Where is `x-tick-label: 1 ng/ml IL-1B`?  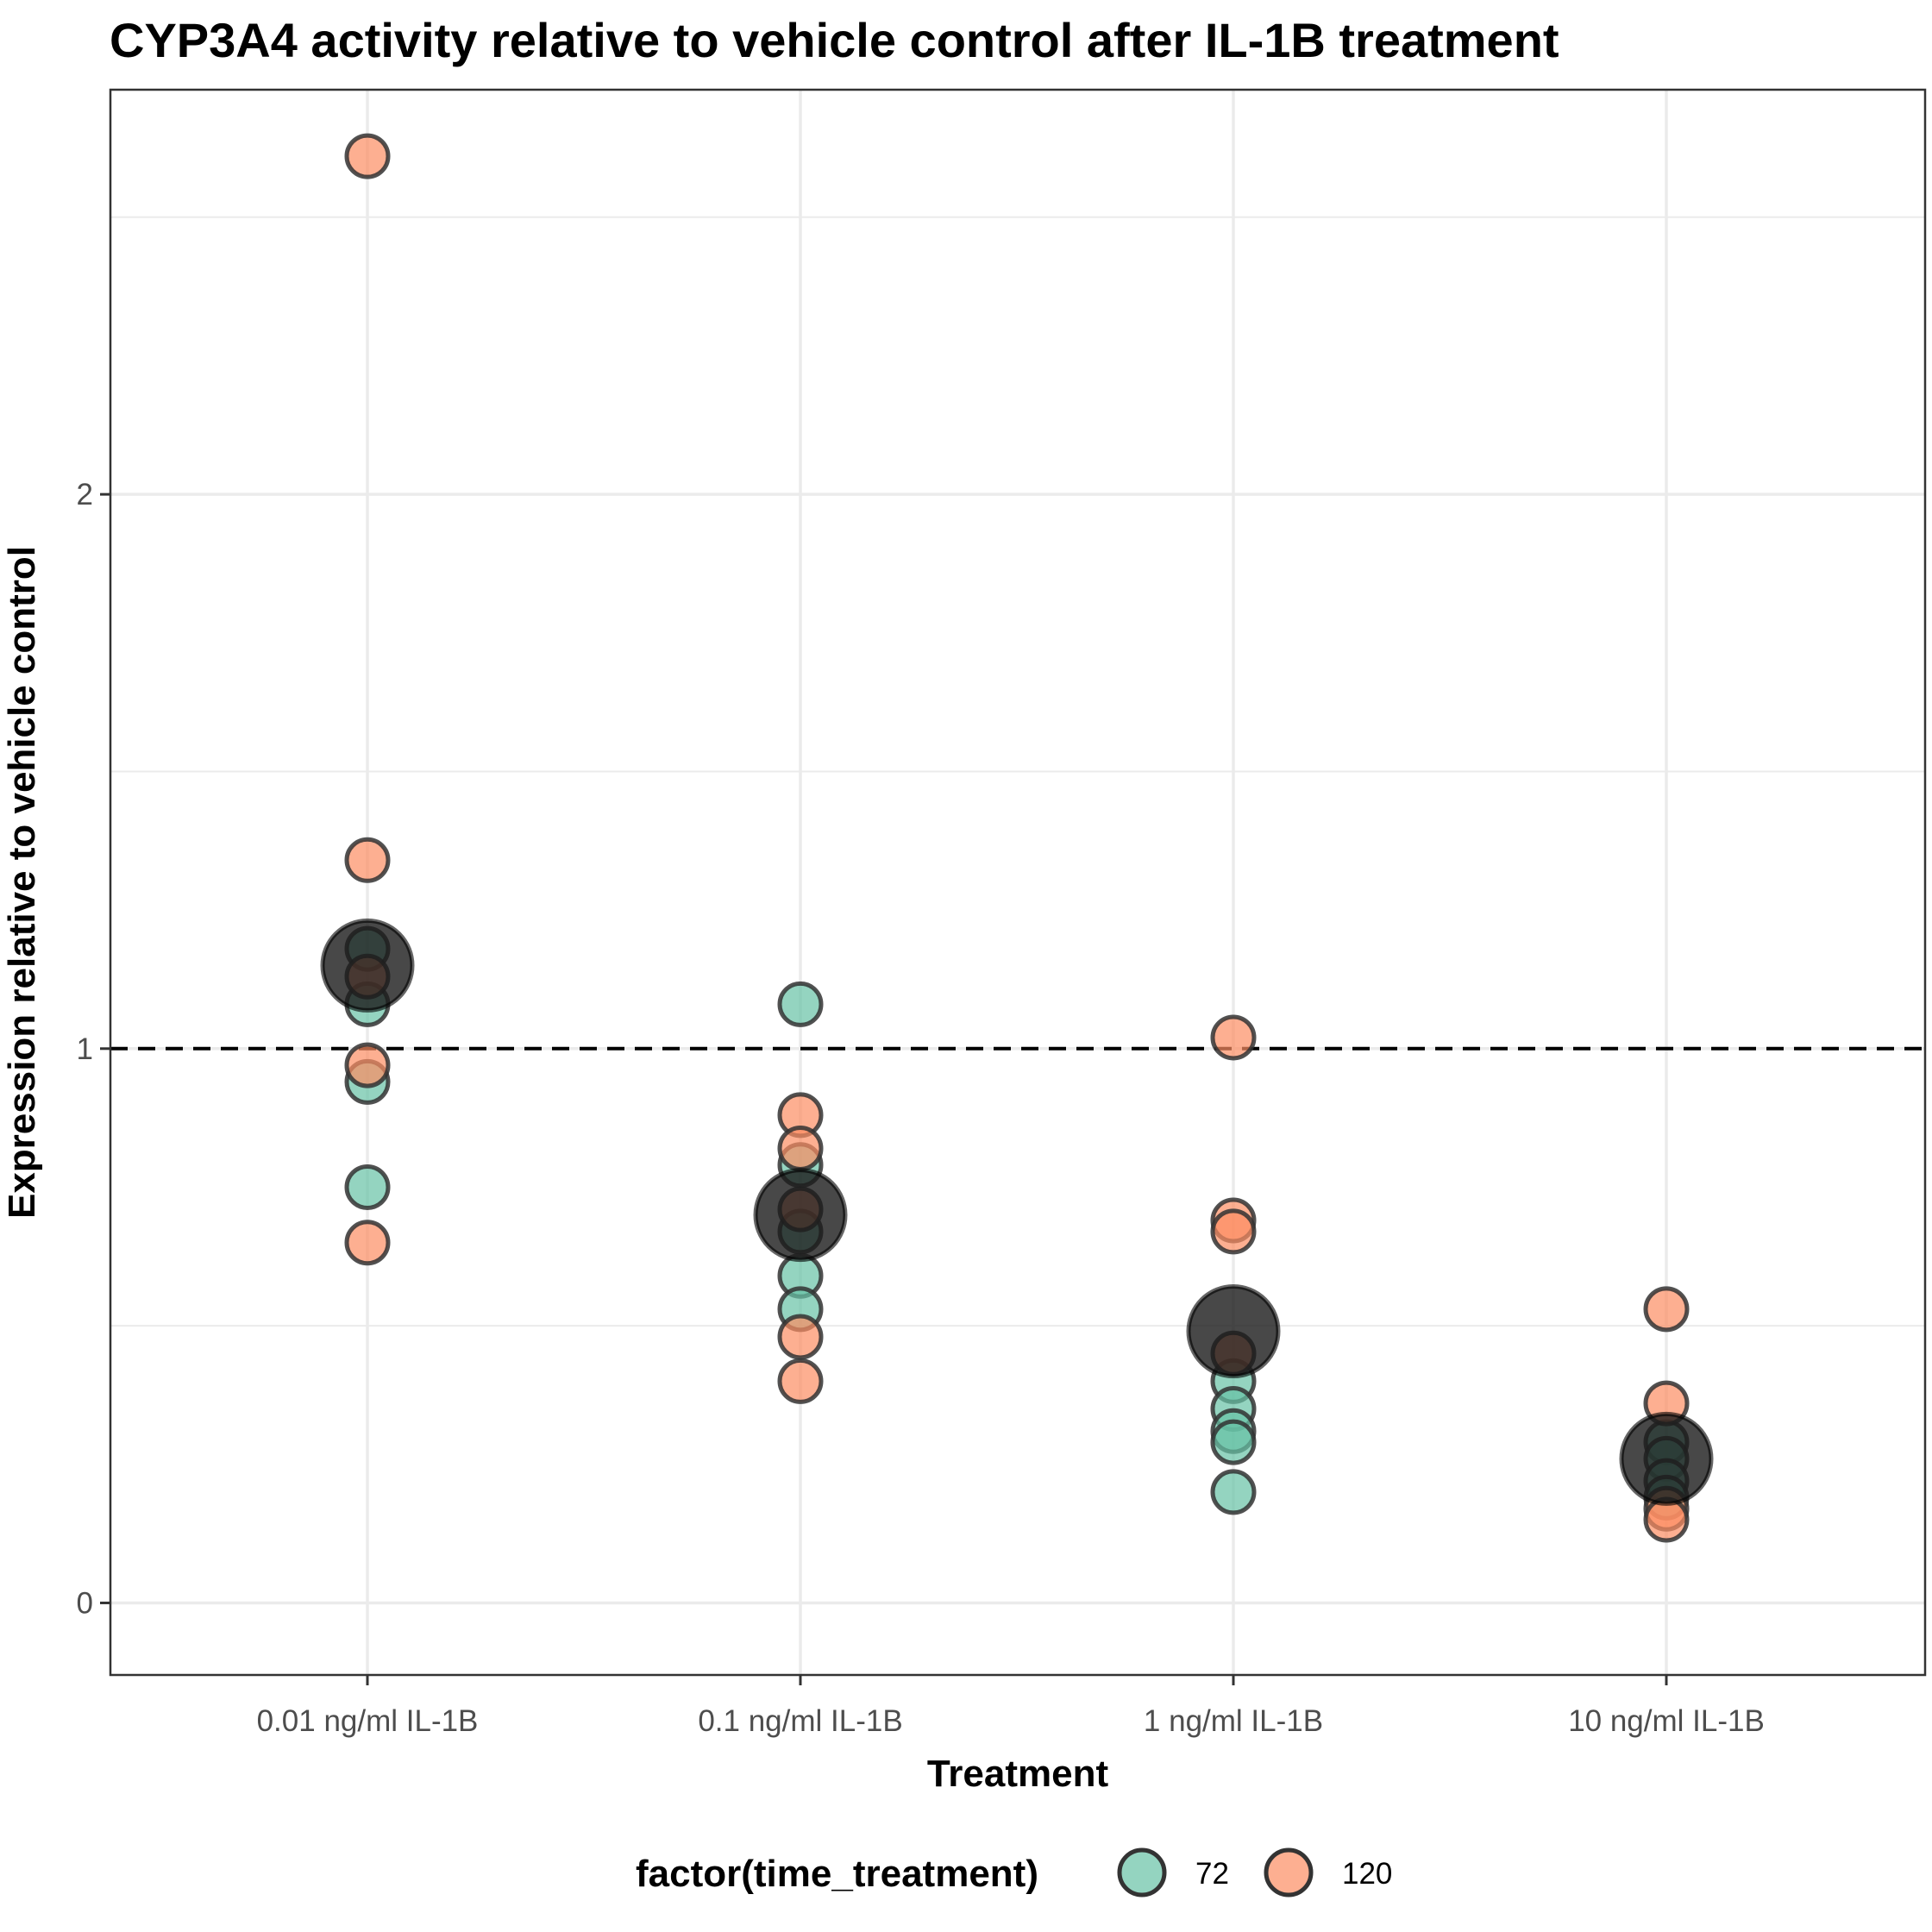 x-tick-label: 1 ng/ml IL-1B is located at coordinates (1234, 1721).